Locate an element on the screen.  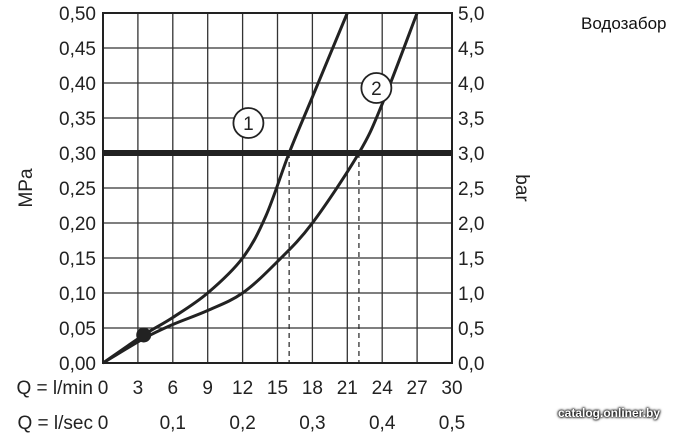
x-tick-label-min: 21 is located at coordinates (347, 388).